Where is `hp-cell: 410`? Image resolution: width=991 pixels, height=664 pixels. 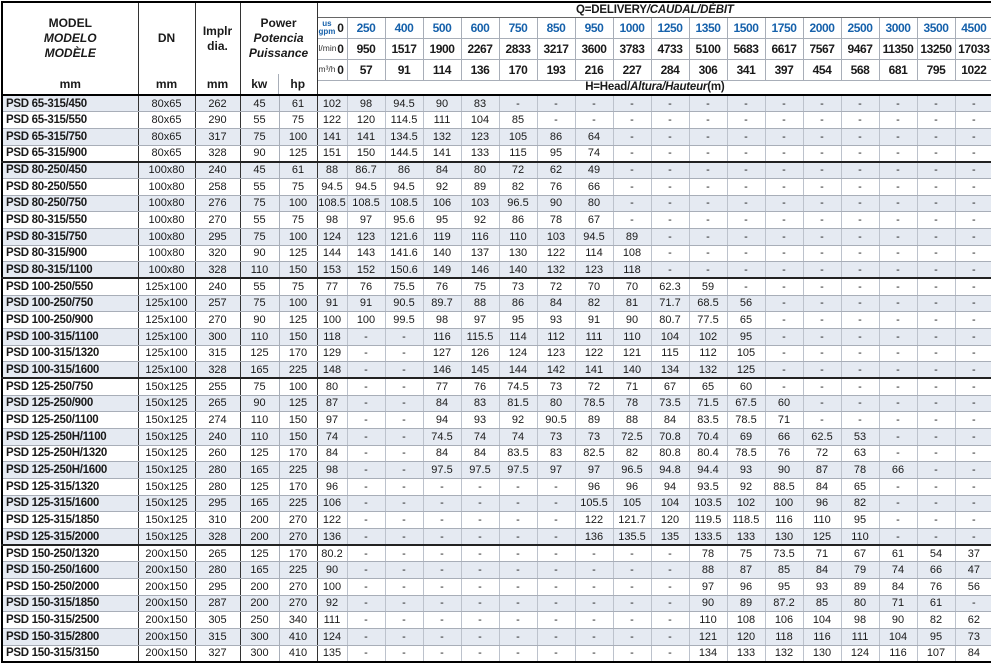 hp-cell: 410 is located at coordinates (298, 653).